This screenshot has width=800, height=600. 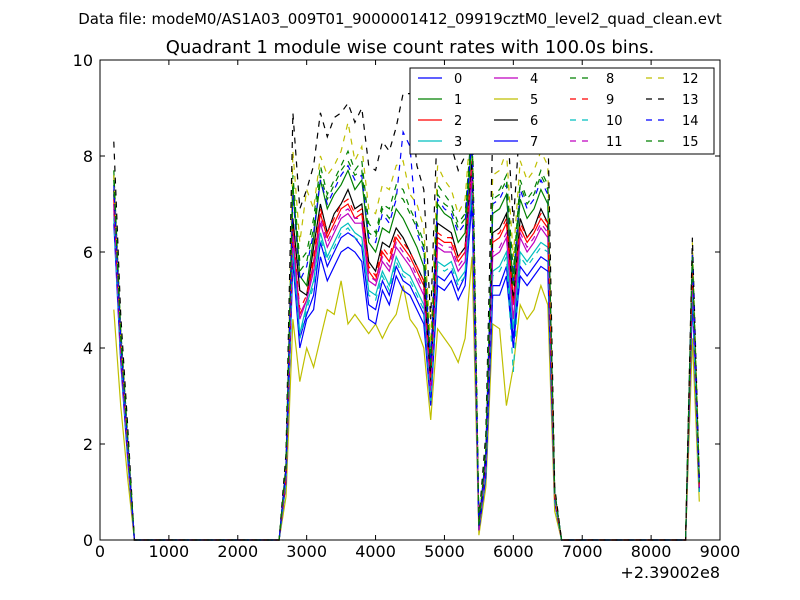 I want to click on legend-label-7: 7, so click(x=534, y=142).